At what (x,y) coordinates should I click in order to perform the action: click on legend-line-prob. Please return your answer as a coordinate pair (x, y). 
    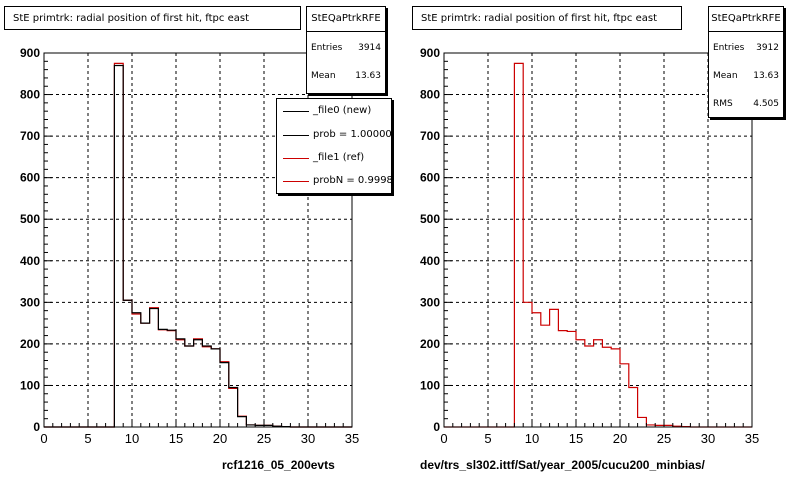
    Looking at the image, I should click on (296, 135).